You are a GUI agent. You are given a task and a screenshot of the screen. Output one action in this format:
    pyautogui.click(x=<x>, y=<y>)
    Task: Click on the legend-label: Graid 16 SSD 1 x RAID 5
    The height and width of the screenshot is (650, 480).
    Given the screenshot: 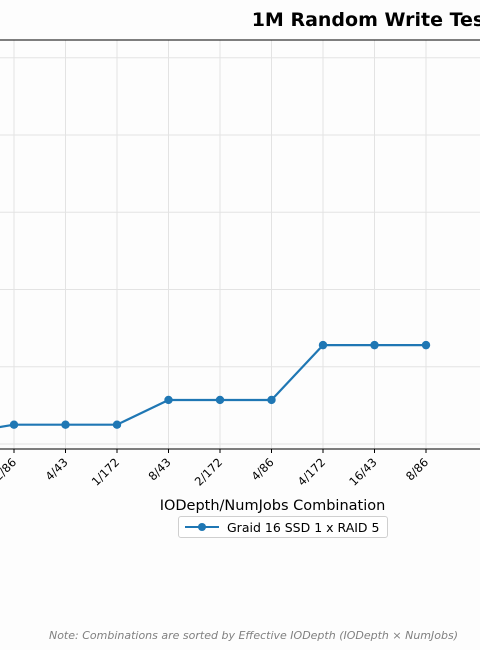 What is the action you would take?
    pyautogui.click(x=303, y=527)
    